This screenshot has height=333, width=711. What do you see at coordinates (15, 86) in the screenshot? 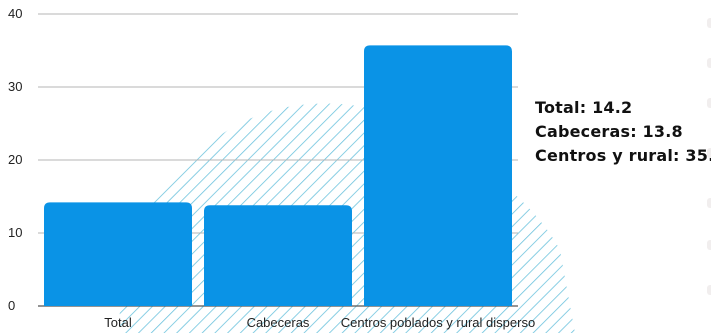
I see `y-tick-label: 30` at bounding box center [15, 86].